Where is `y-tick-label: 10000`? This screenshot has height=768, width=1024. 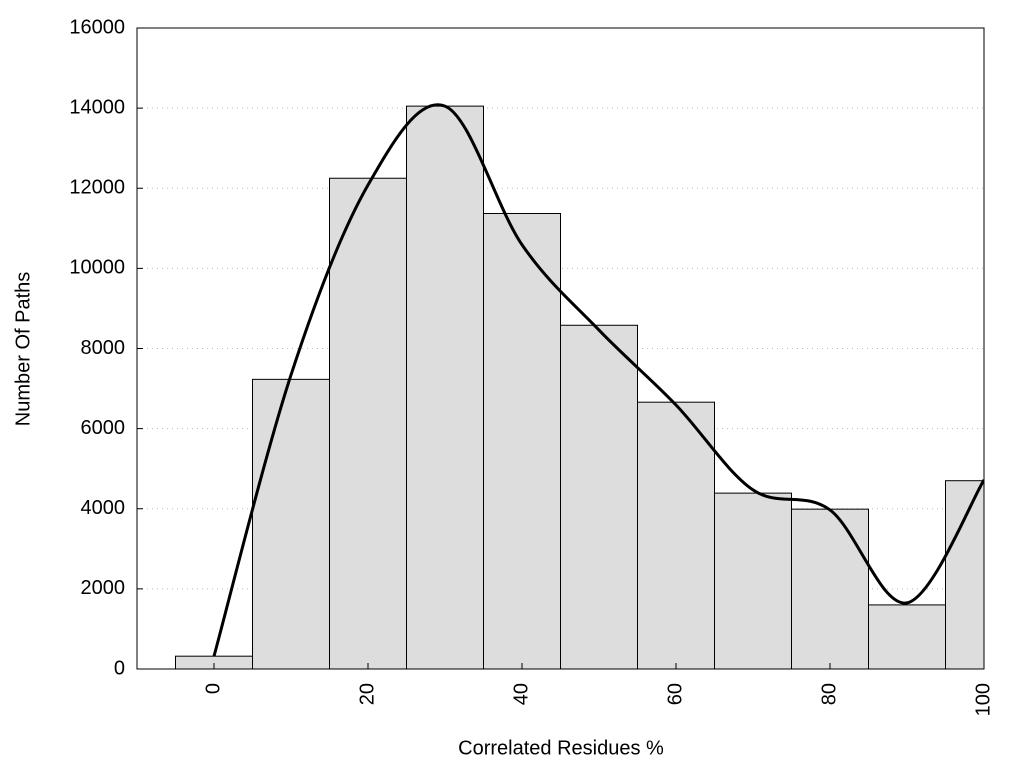
y-tick-label: 10000 is located at coordinates (97, 268).